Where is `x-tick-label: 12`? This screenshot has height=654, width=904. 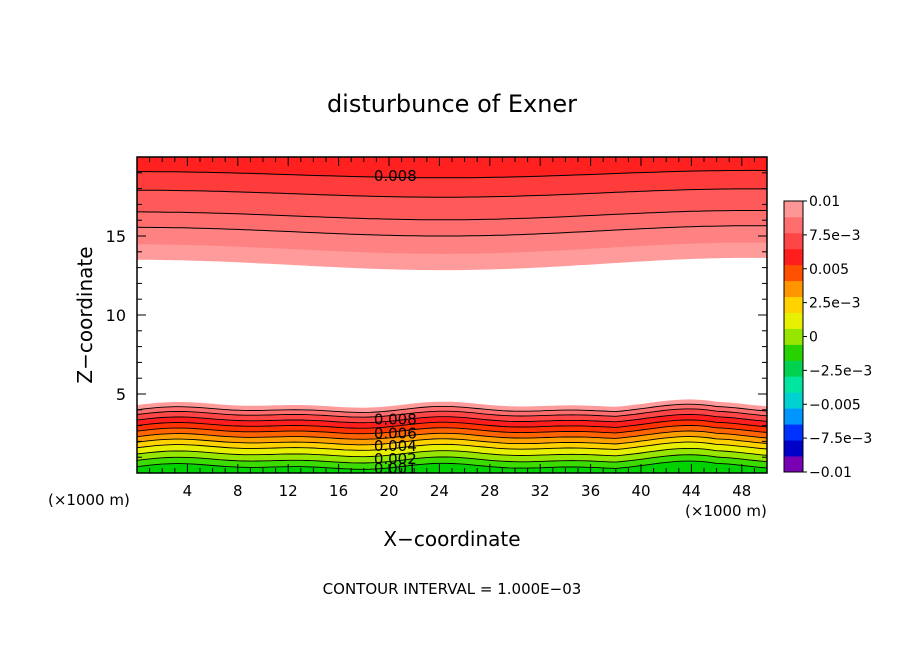
x-tick-label: 12 is located at coordinates (288, 491).